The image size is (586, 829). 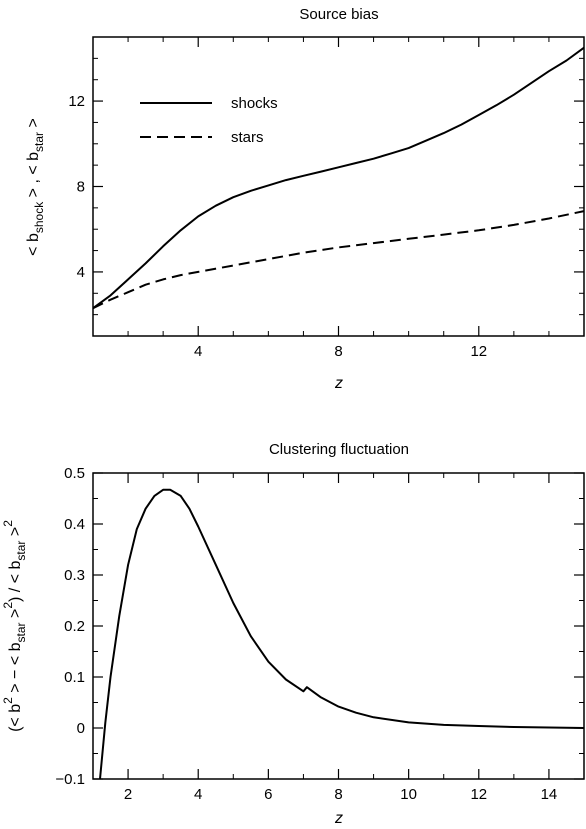 I want to click on y-tick-label: 0.4, so click(x=74, y=524).